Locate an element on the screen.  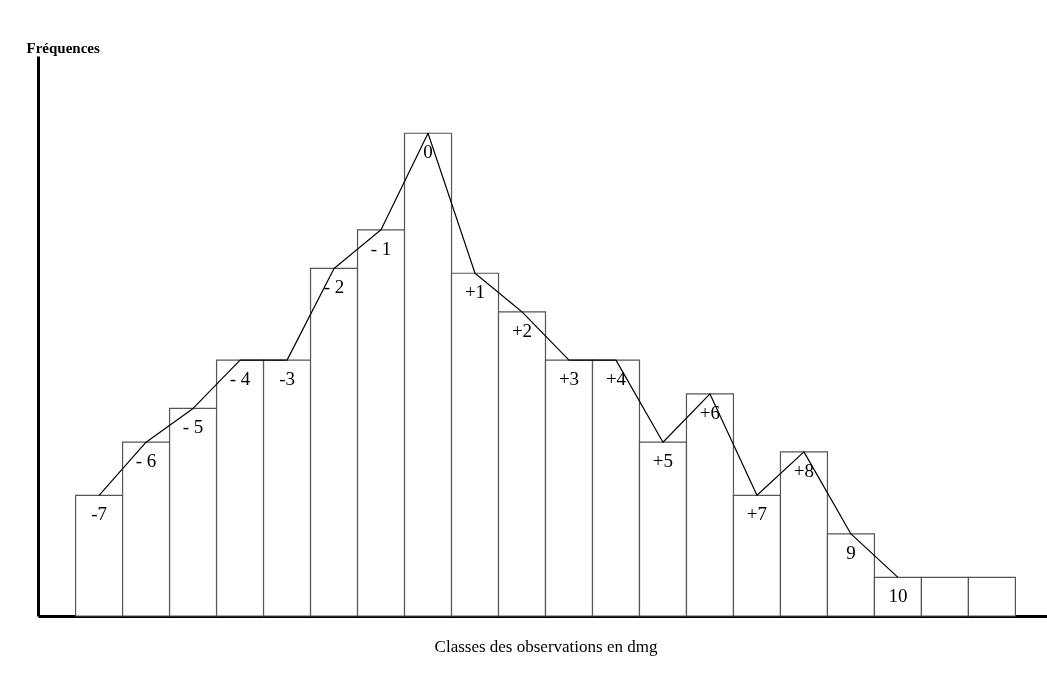
x-tick-label: 9 is located at coordinates (851, 552).